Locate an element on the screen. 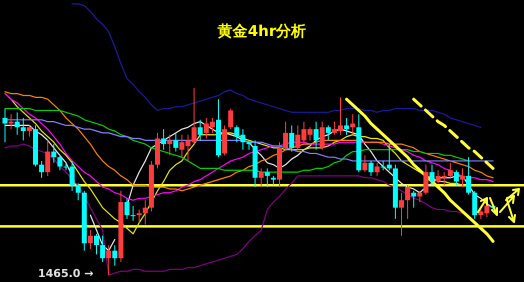 The image size is (524, 282). chart-title: 黄金4hr分析 is located at coordinates (261, 31).